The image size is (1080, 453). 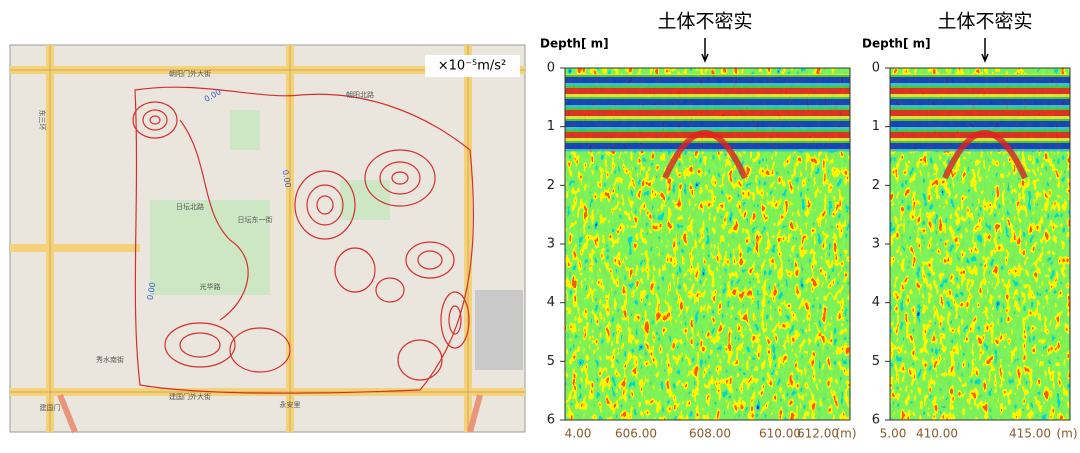 What do you see at coordinates (360, 94) in the screenshot?
I see `street-label: 朝阳北路` at bounding box center [360, 94].